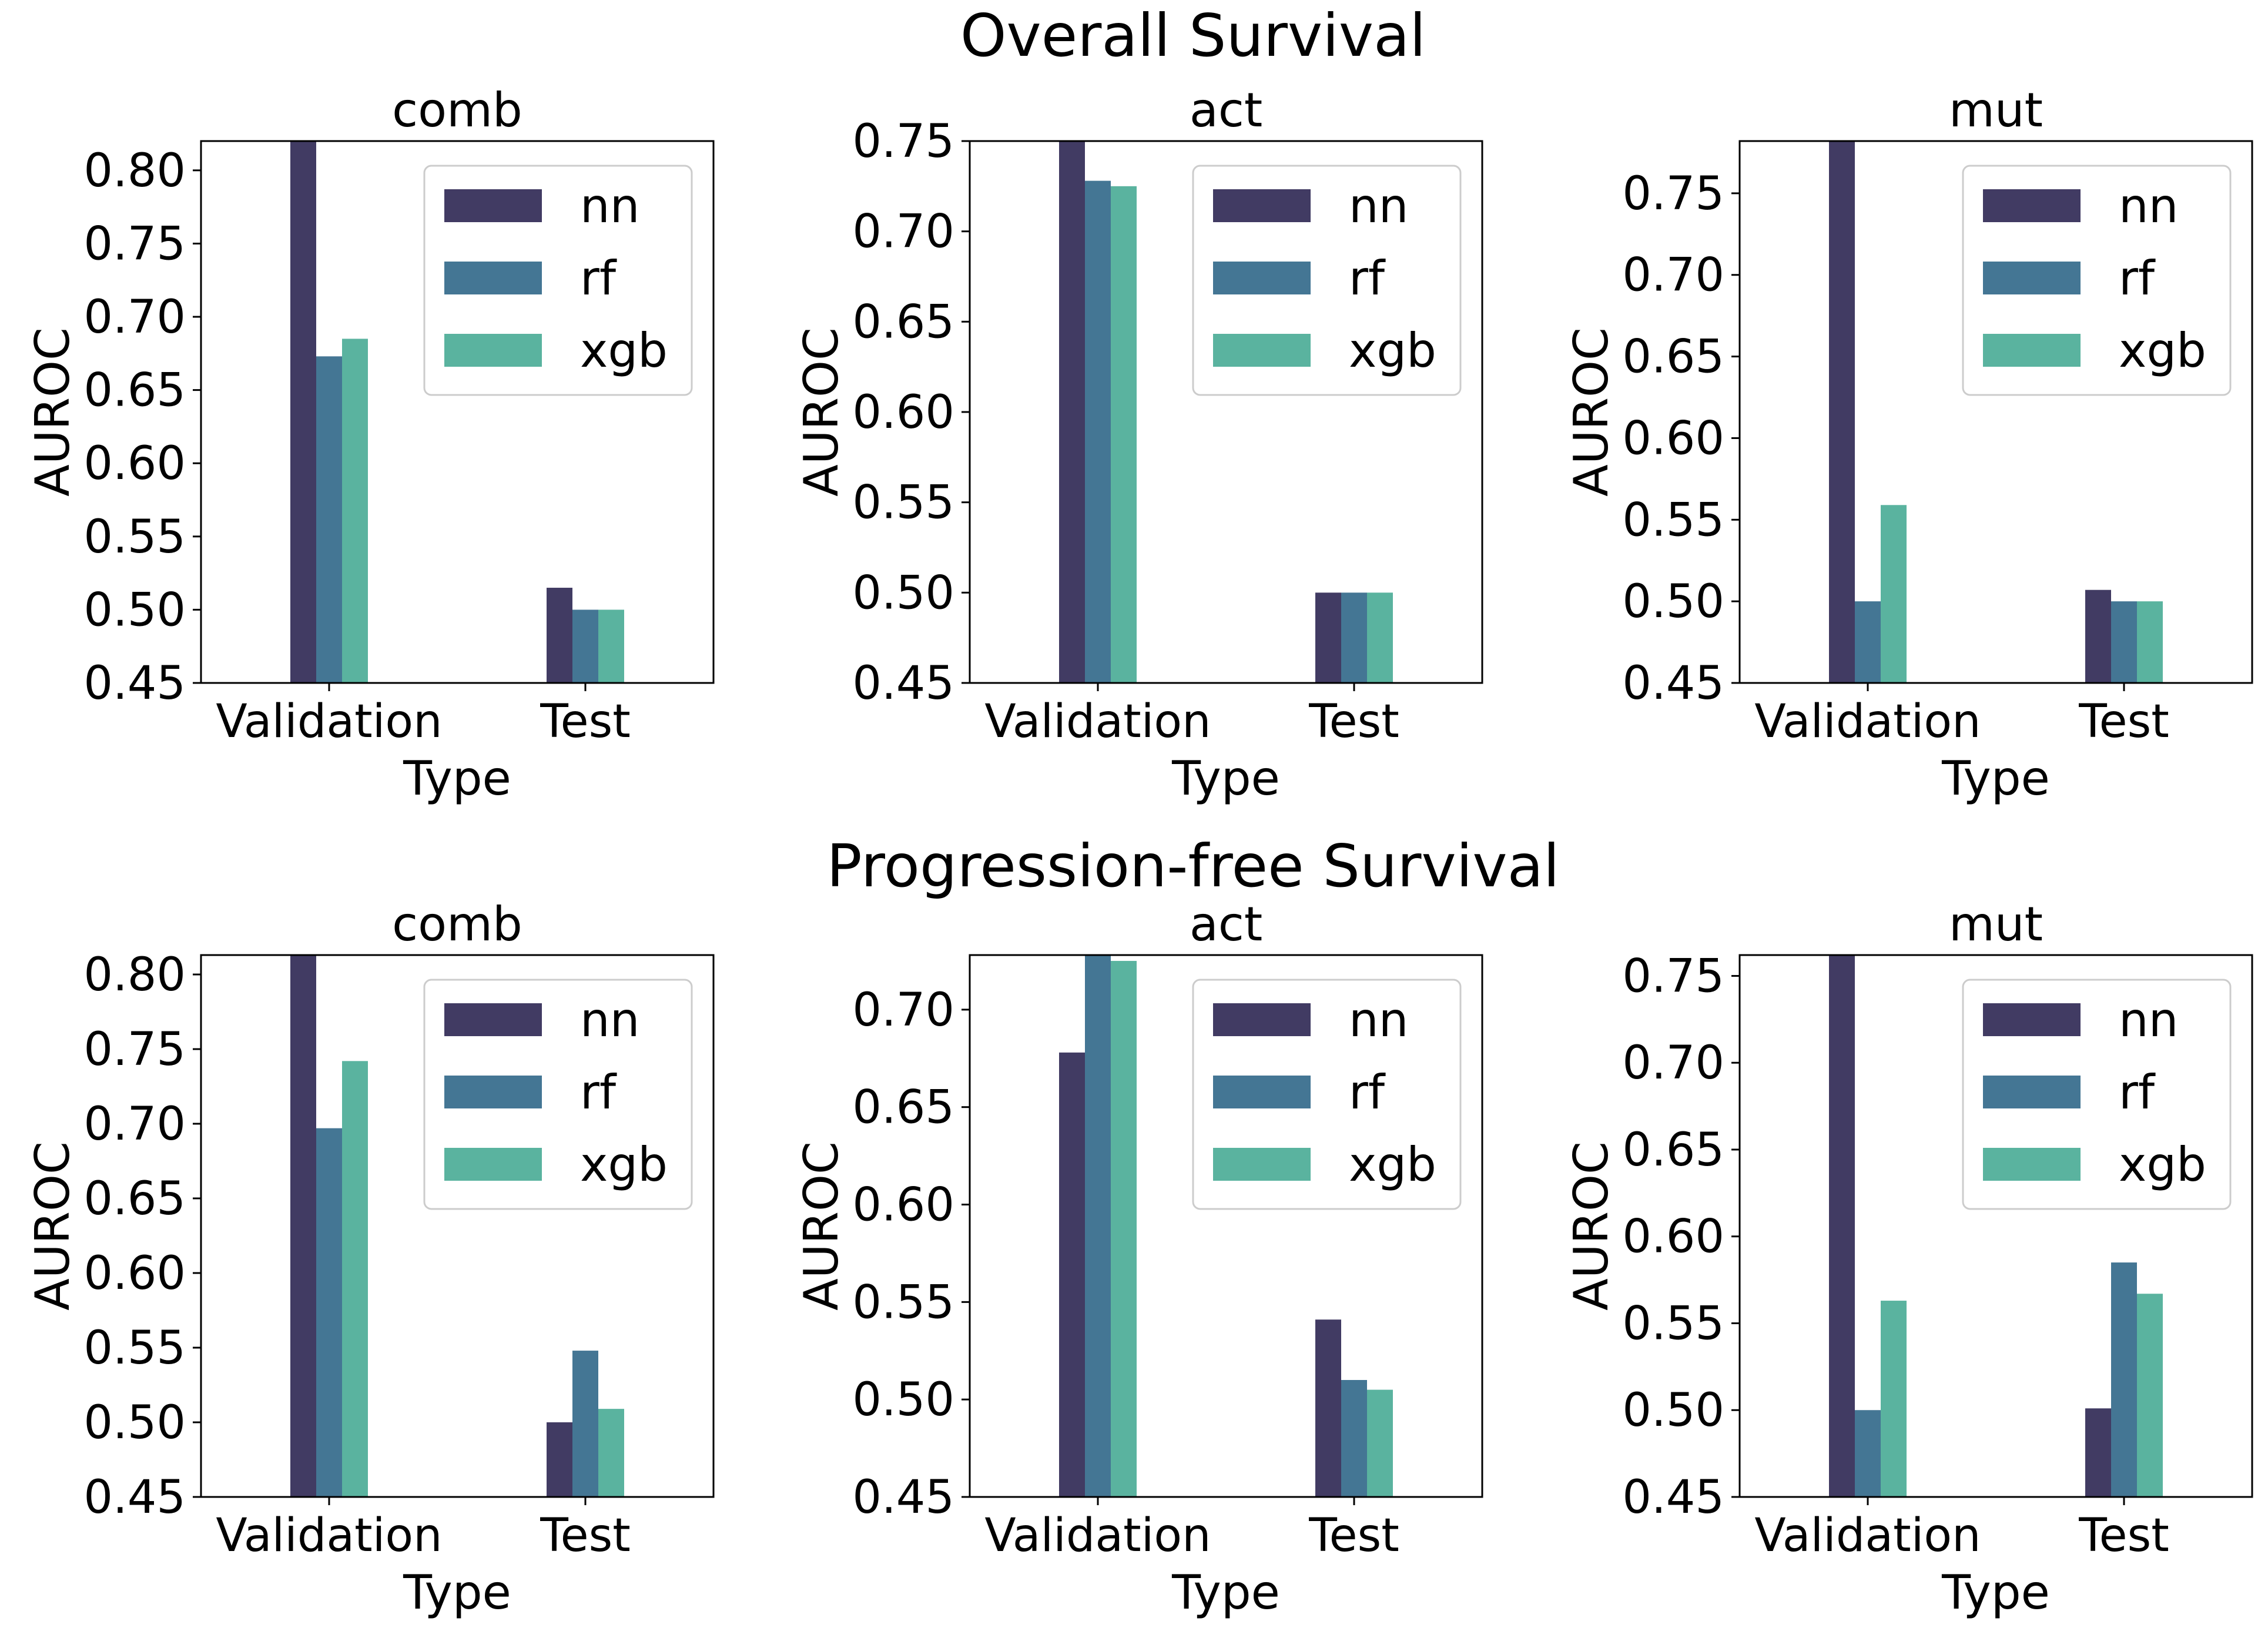  What do you see at coordinates (609, 206) in the screenshot?
I see `legend-label-nn: nn` at bounding box center [609, 206].